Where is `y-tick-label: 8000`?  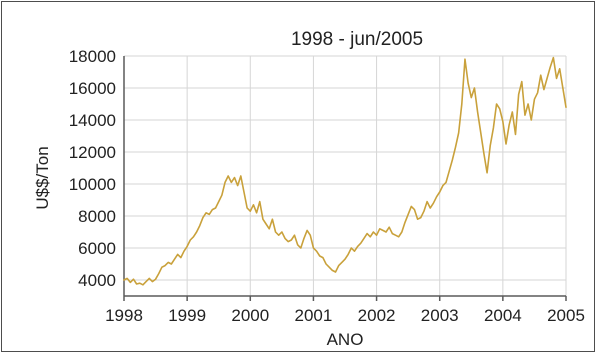
y-tick-label: 8000 is located at coordinates (97, 216).